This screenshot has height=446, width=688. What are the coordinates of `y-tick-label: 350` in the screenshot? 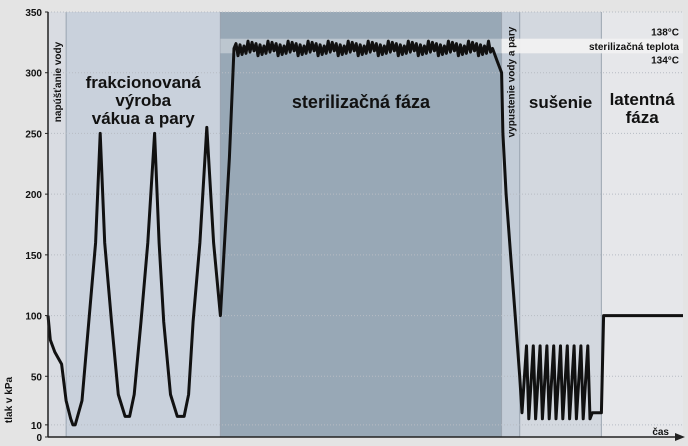 It's located at (33, 13).